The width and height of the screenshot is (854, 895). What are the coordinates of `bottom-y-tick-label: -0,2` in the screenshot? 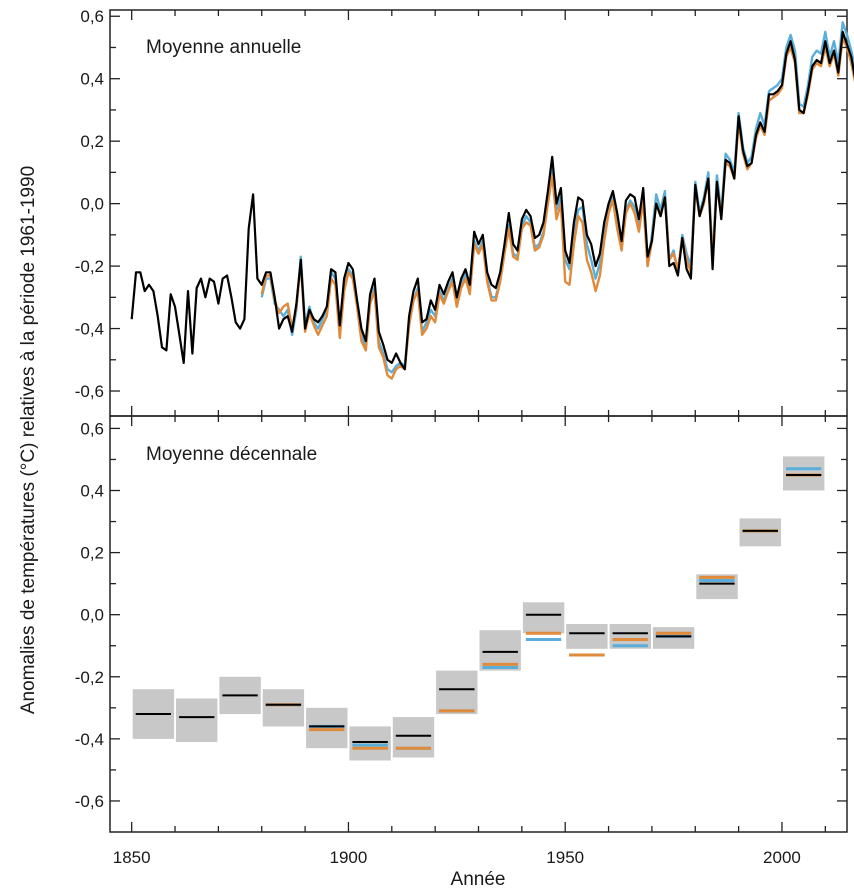 It's located at (89, 677).